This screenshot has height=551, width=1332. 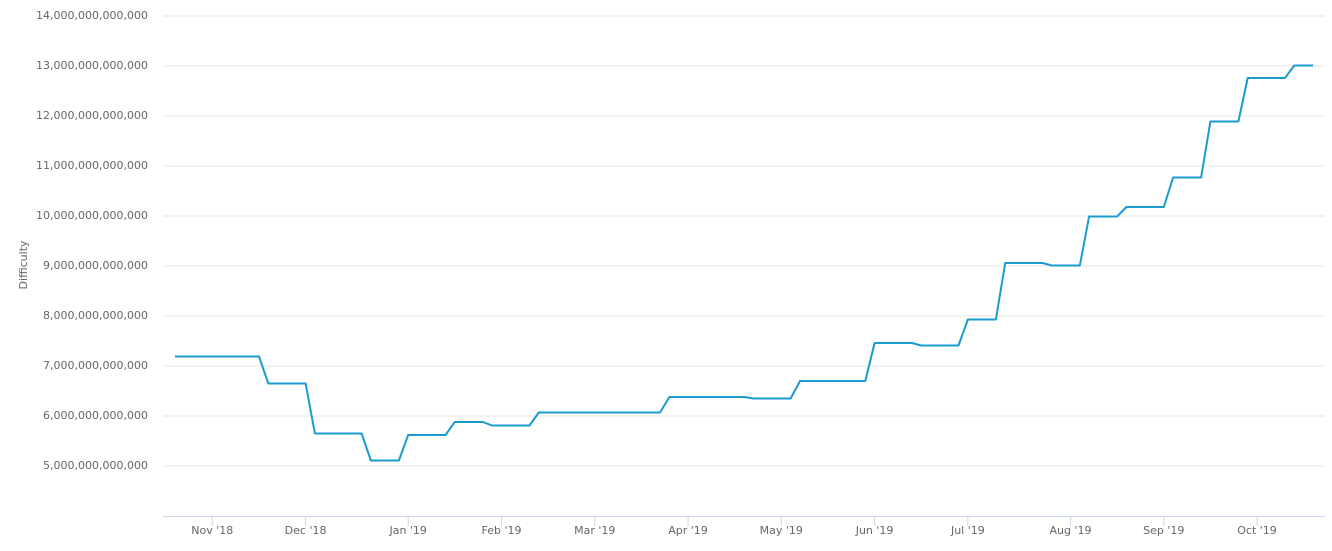 I want to click on x-tick-label: Sep '19, so click(x=1163, y=530).